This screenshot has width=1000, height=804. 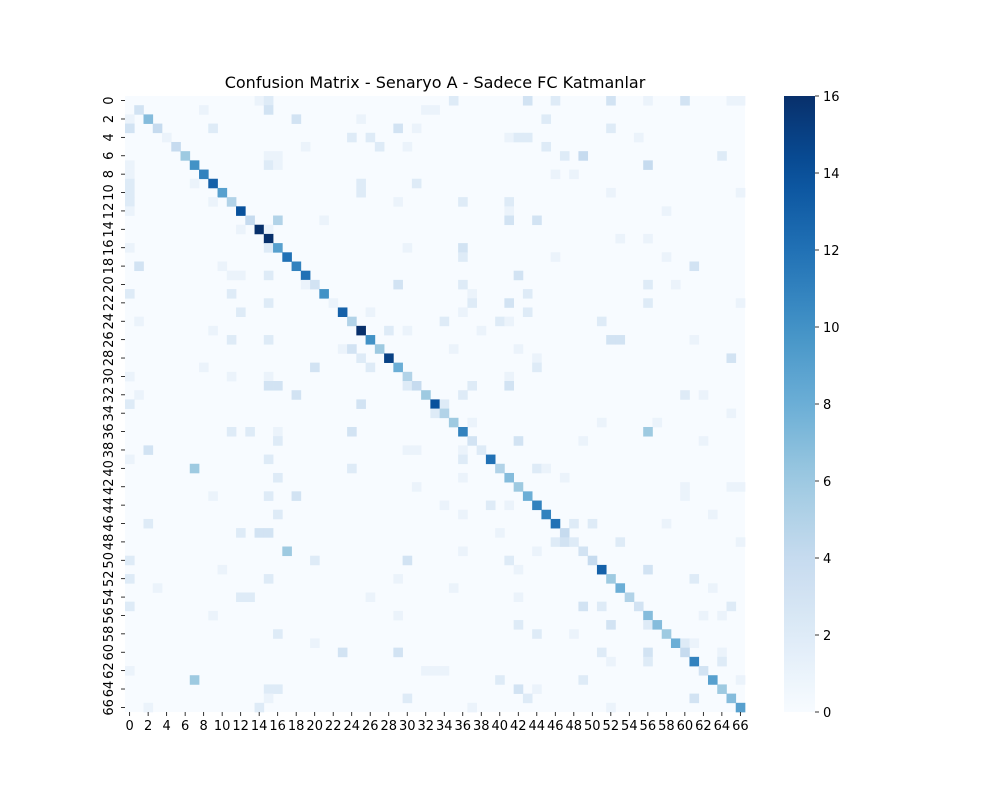 What do you see at coordinates (314, 726) in the screenshot?
I see `x-tick-label: 20` at bounding box center [314, 726].